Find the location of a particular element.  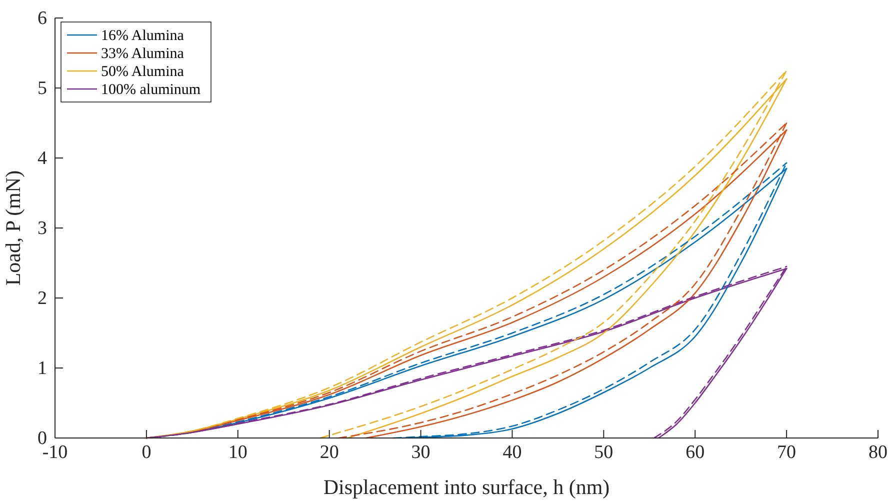

x-tick-label: 20 is located at coordinates (329, 452).